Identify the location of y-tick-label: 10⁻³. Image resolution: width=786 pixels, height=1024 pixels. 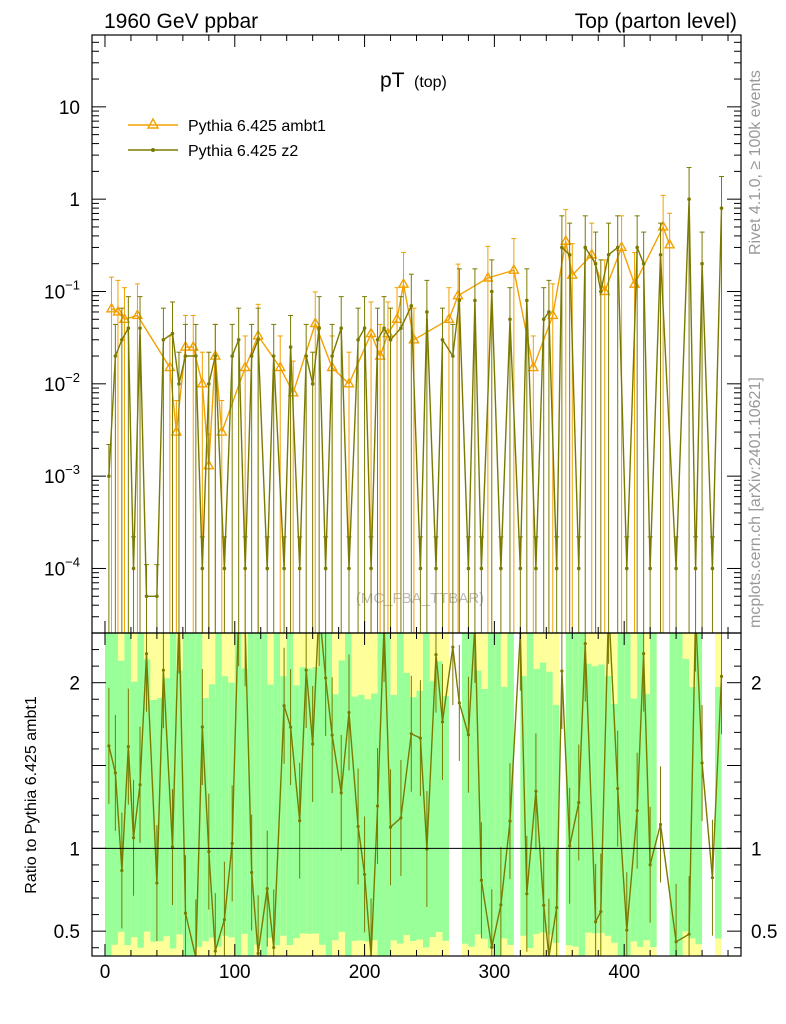
(62, 475).